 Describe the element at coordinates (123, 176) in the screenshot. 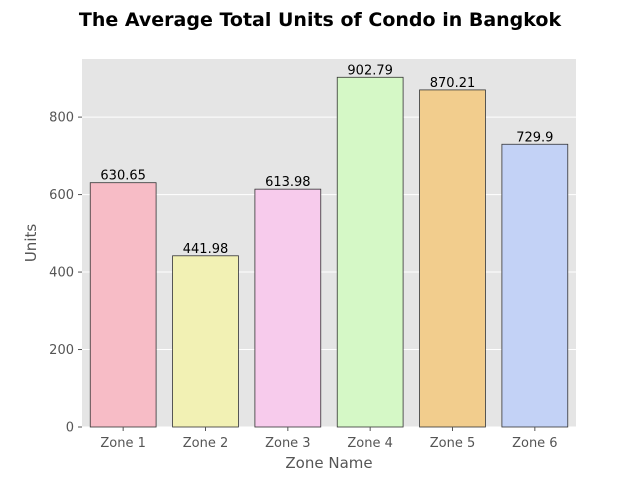

I see `data-label: 630.65` at that location.